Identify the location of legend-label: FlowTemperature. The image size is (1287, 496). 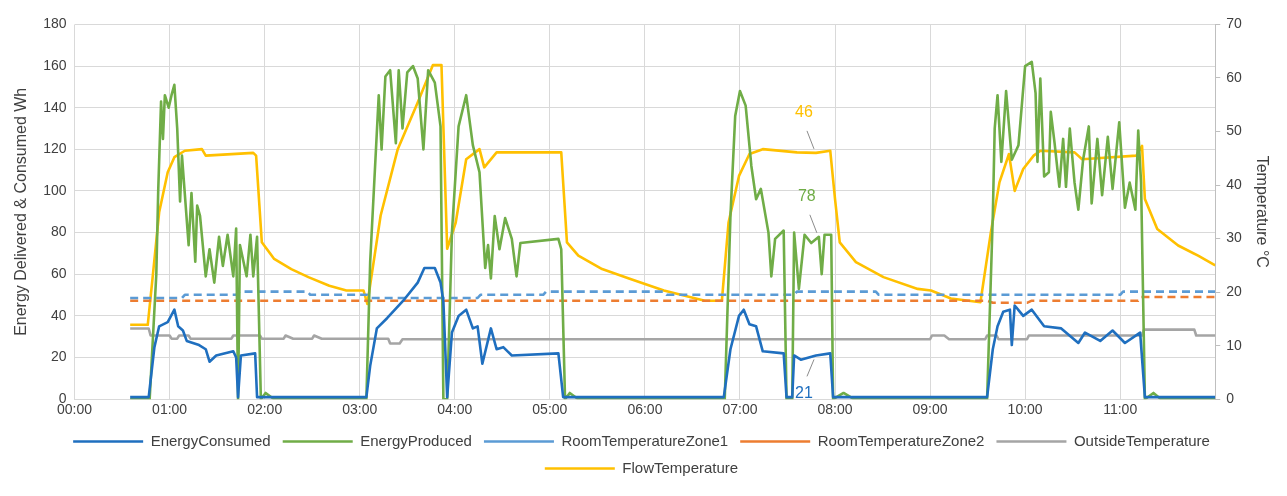
(680, 467).